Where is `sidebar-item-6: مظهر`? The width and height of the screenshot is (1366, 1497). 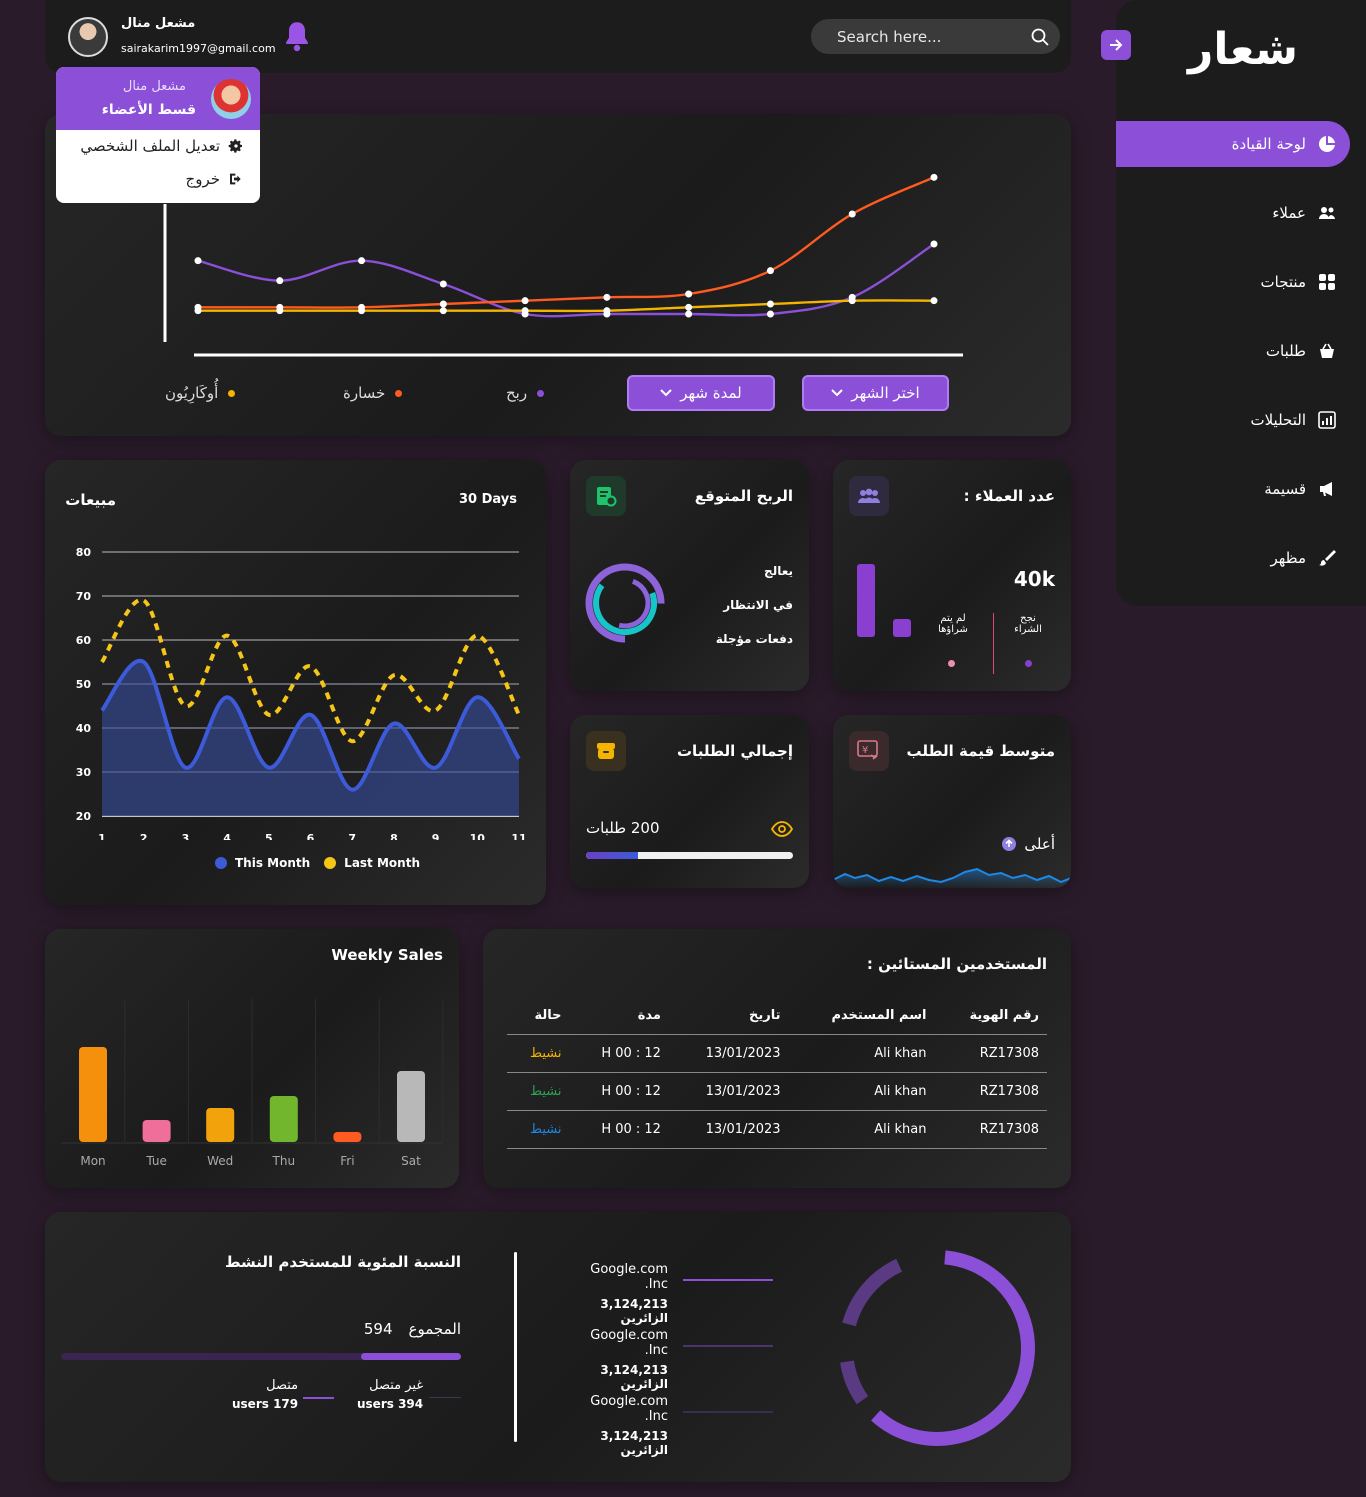 sidebar-item-6: مظهر is located at coordinates (1303, 558).